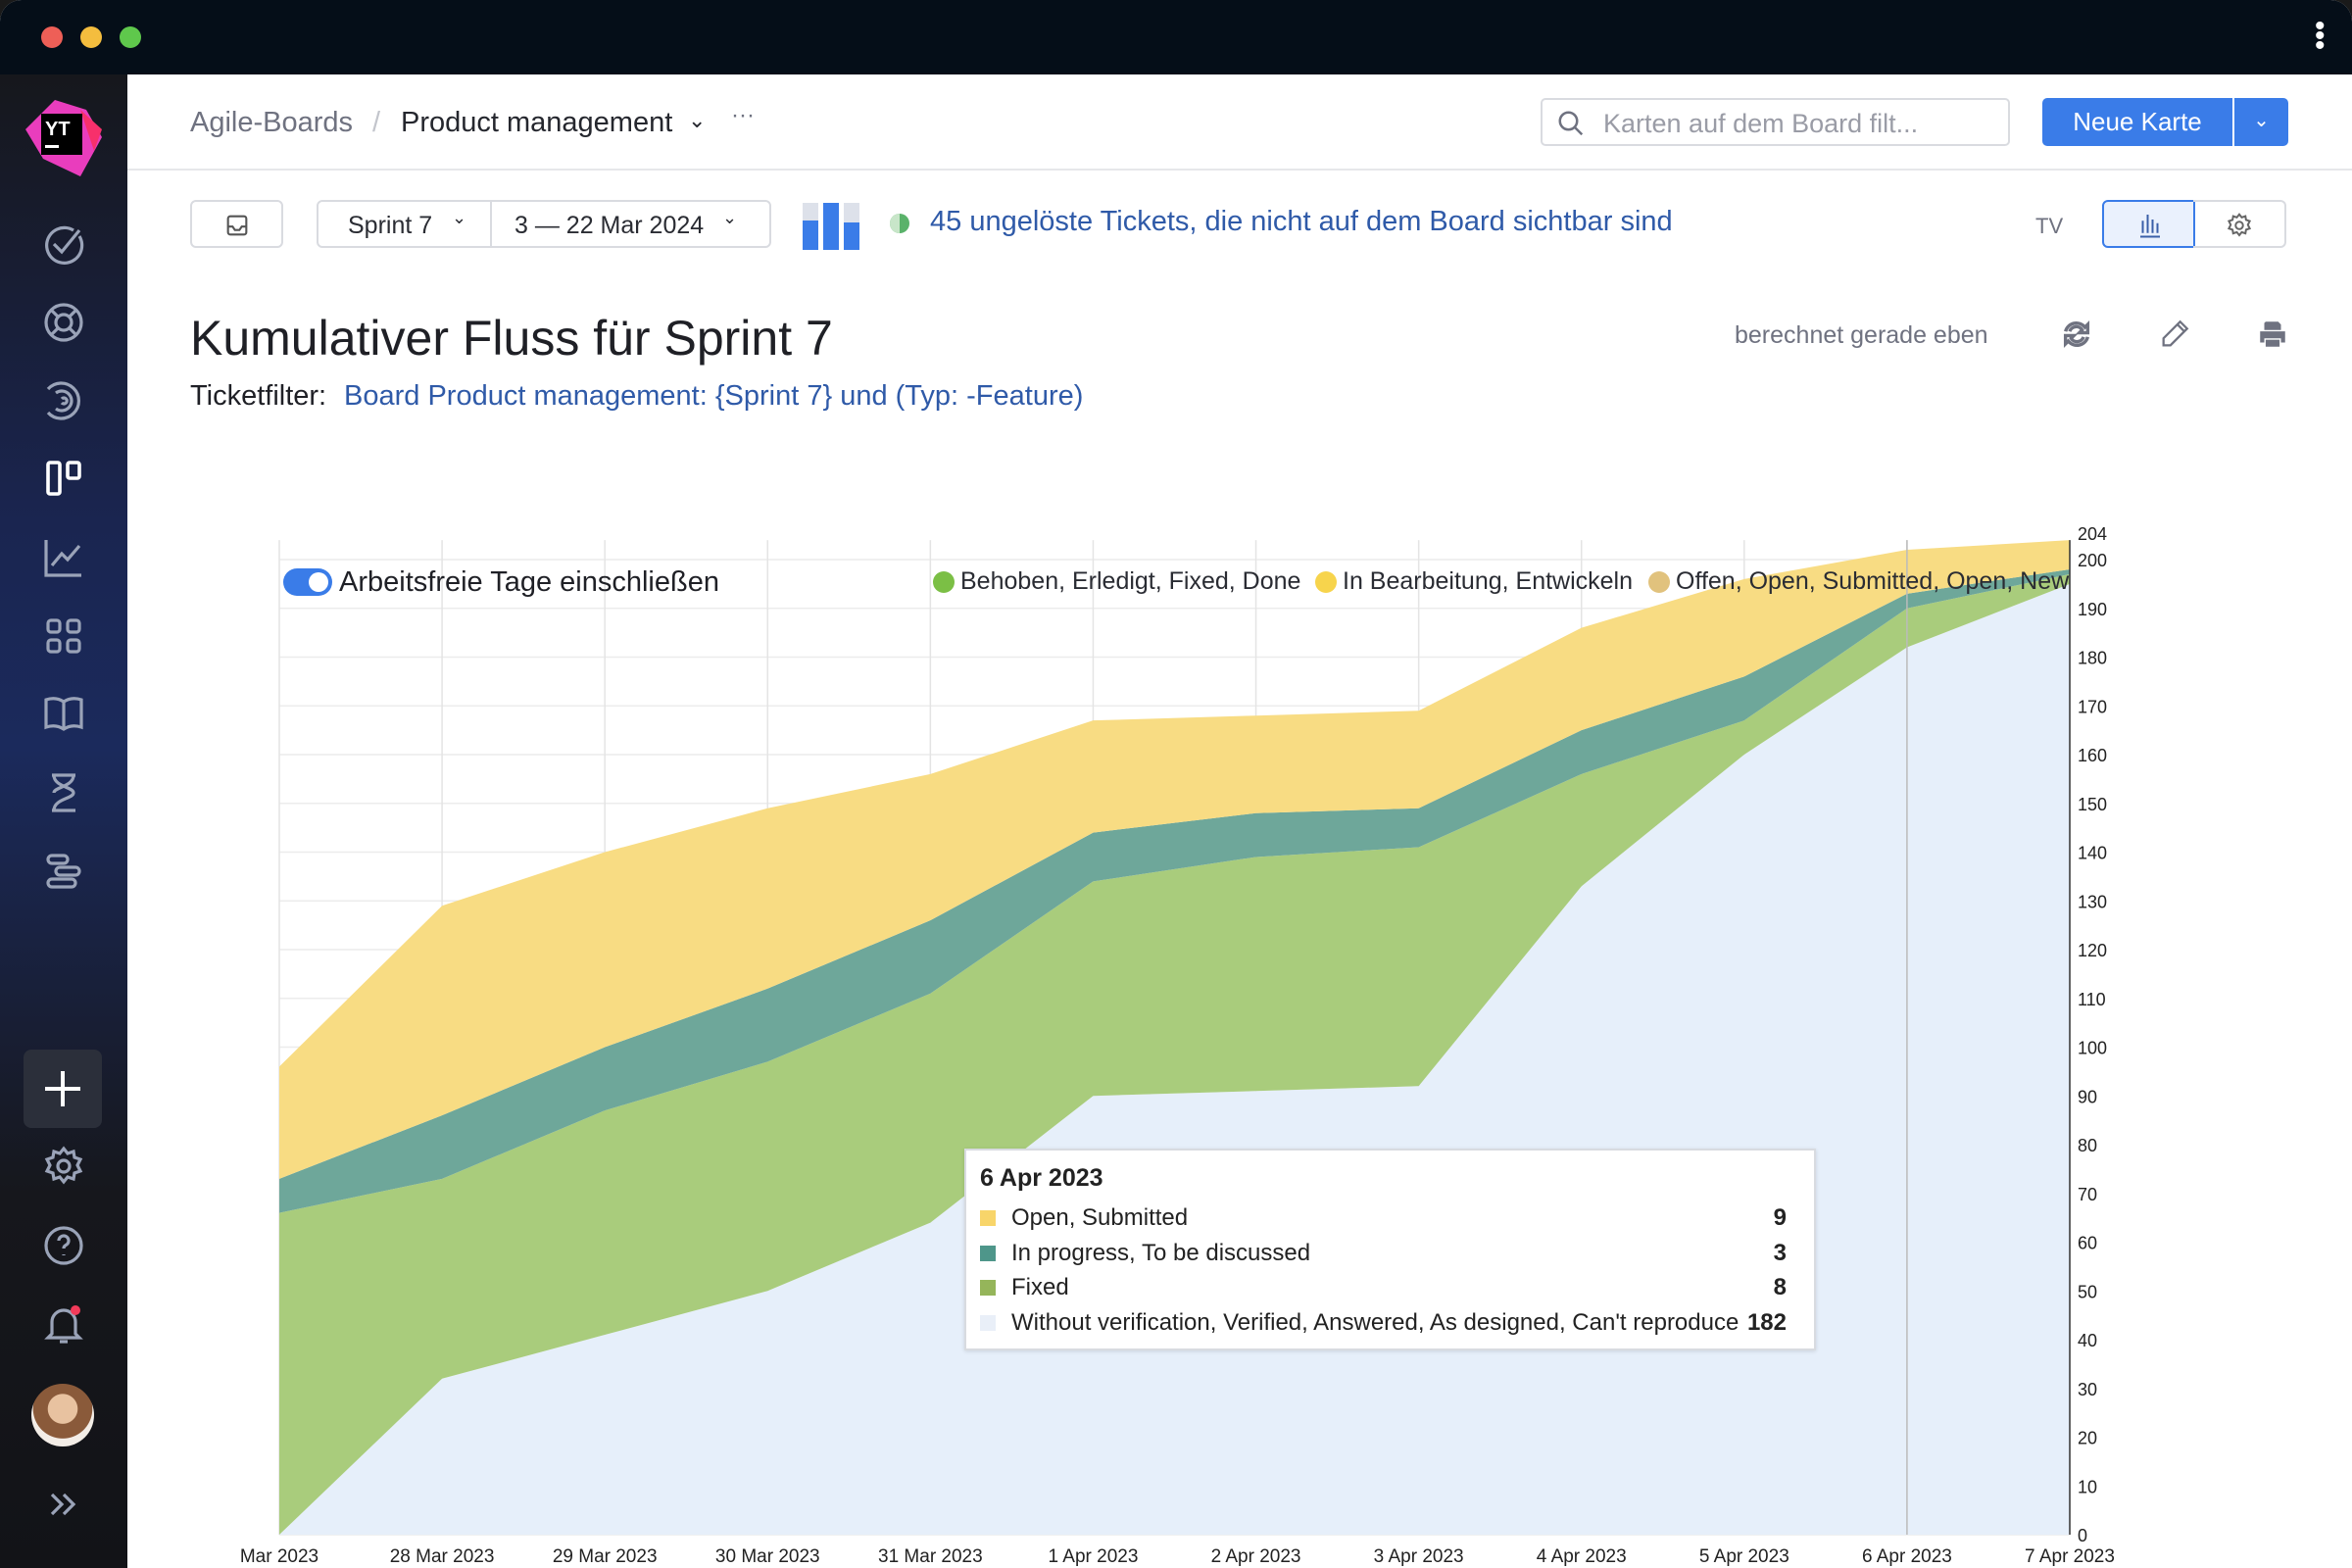  What do you see at coordinates (2239, 224) in the screenshot?
I see `board-settings-button` at bounding box center [2239, 224].